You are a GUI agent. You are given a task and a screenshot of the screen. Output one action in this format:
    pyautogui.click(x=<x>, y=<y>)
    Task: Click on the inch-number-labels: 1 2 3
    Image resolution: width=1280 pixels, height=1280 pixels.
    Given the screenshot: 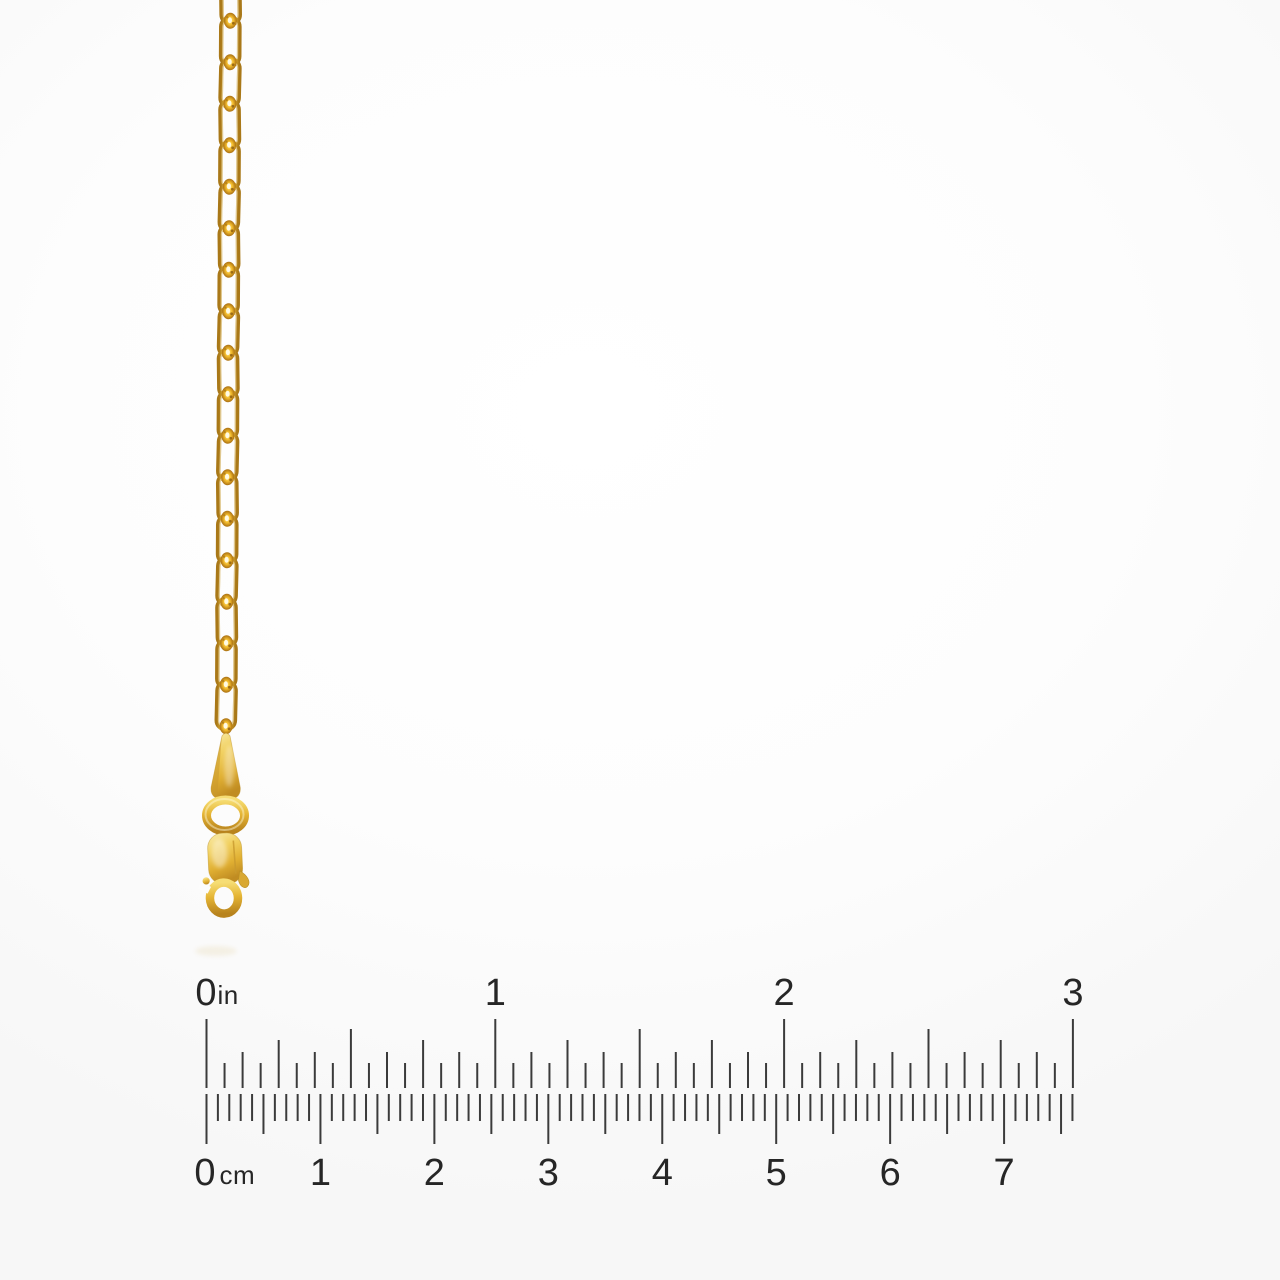 What is the action you would take?
    pyautogui.click(x=784, y=993)
    